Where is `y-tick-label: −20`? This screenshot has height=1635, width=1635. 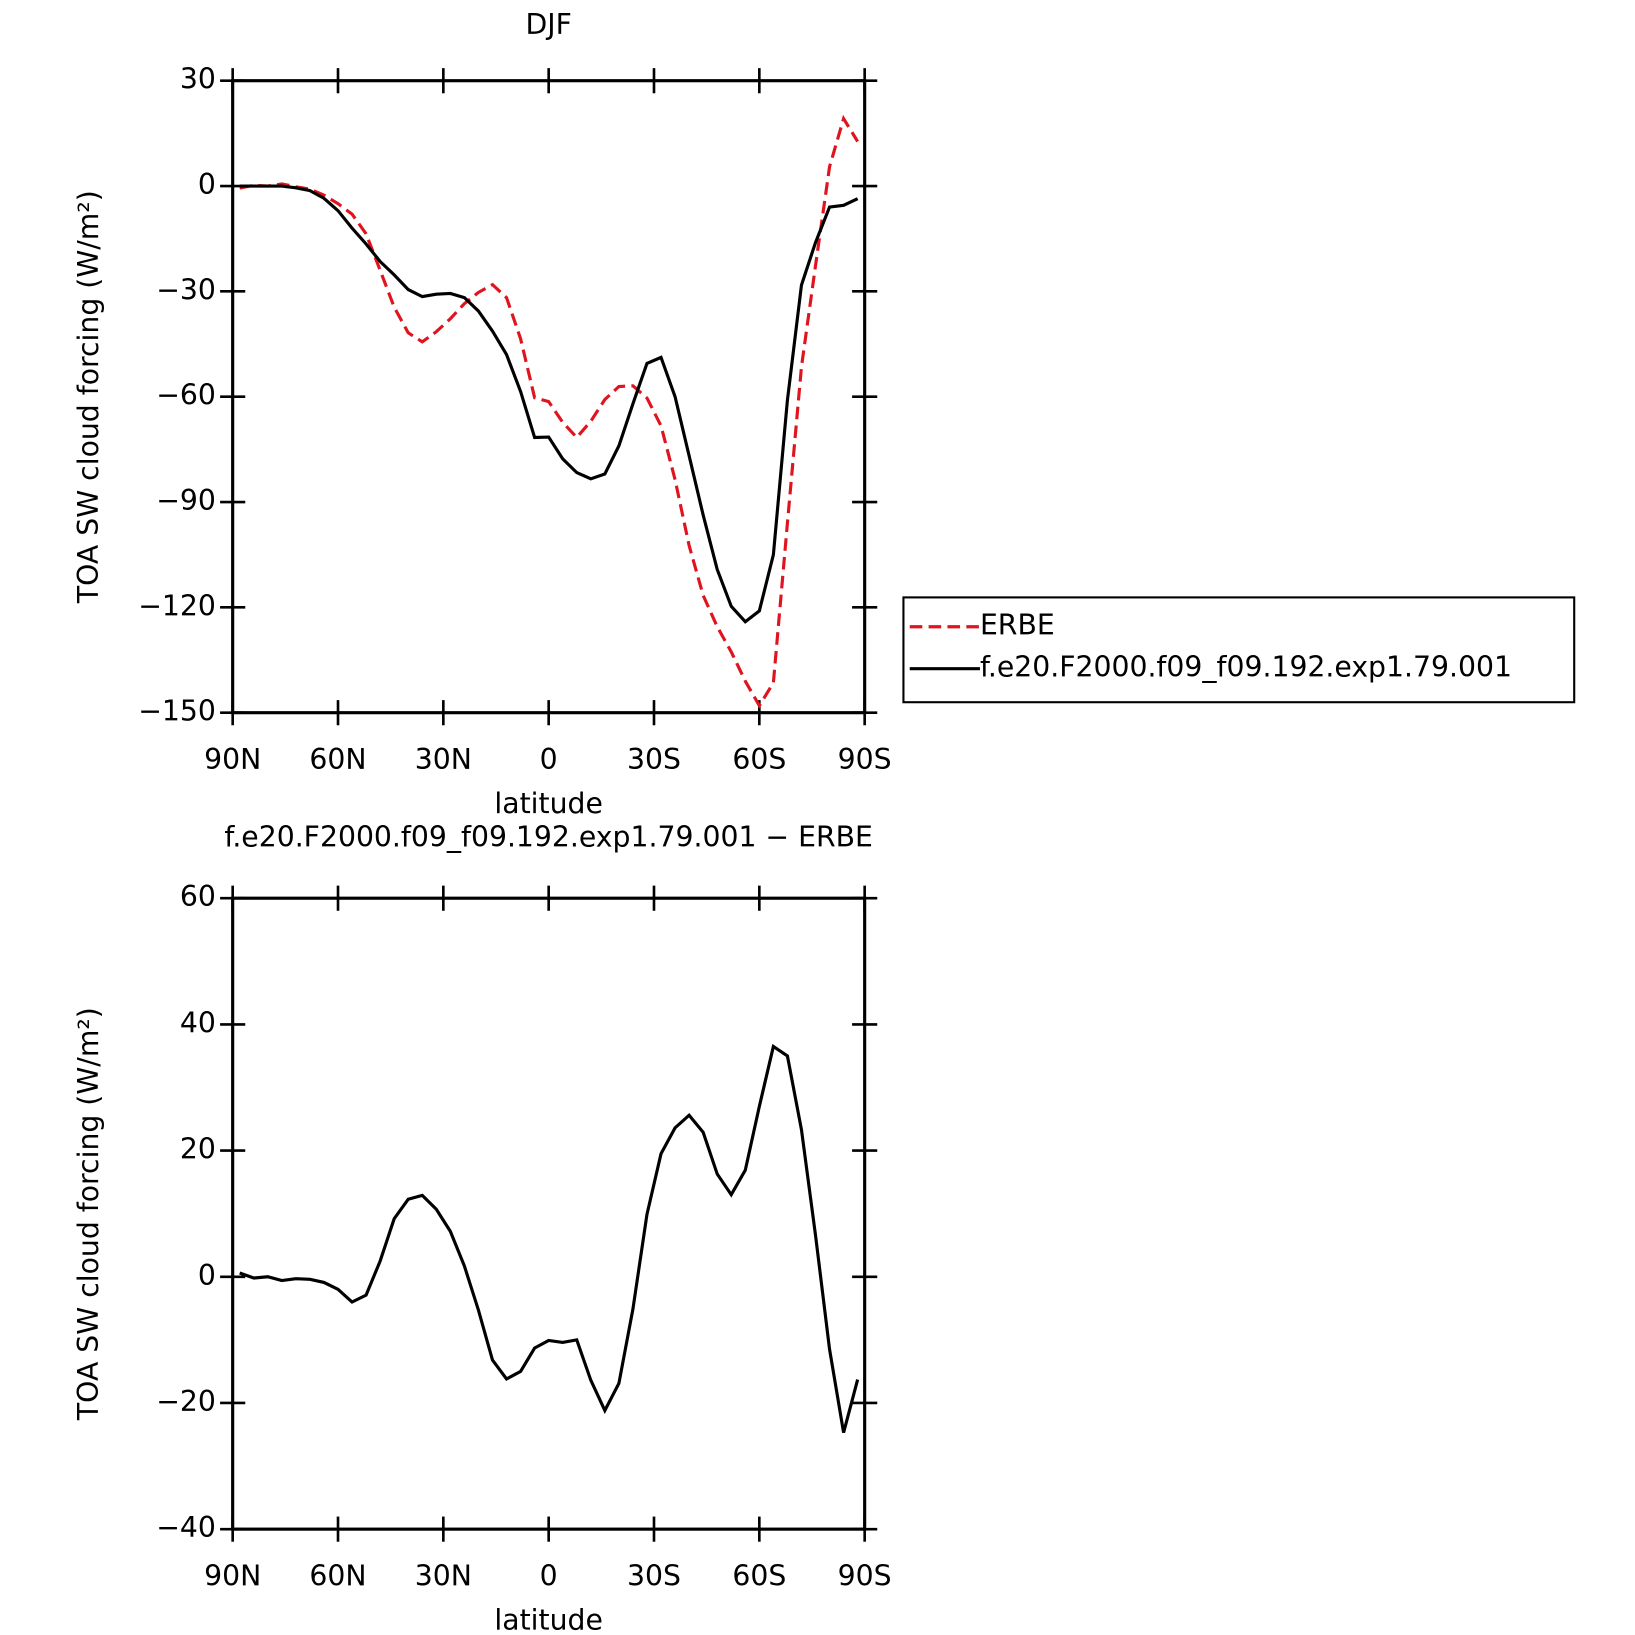
y-tick-label: −20 is located at coordinates (186, 1401).